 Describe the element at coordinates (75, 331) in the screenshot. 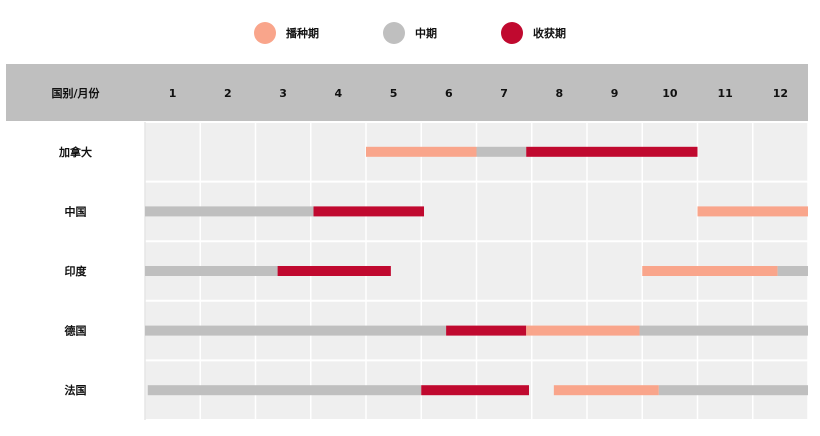

I see `row-label-3: 德国` at that location.